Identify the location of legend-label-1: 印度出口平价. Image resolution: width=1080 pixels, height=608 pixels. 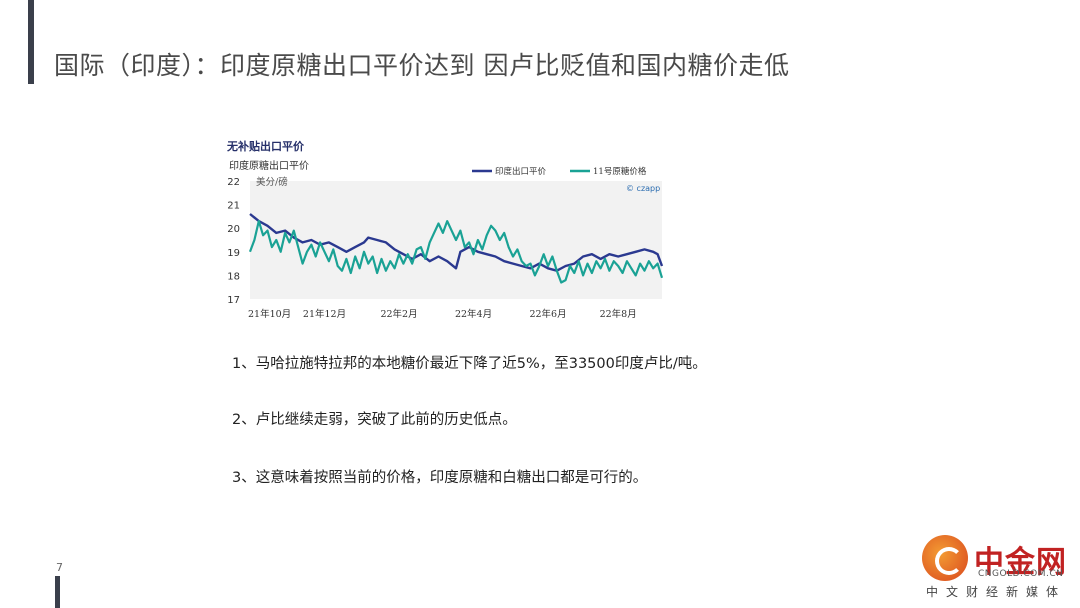
(521, 171).